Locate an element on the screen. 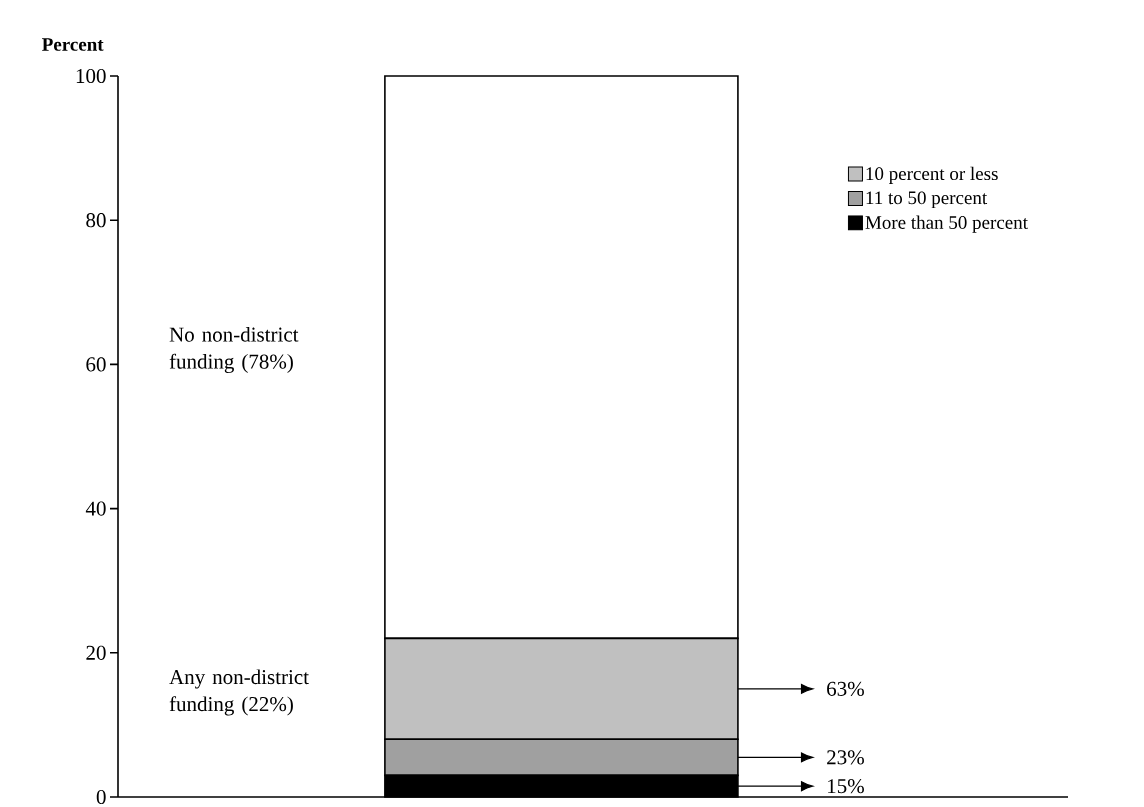  legend-label: 10 percent or less is located at coordinates (932, 175).